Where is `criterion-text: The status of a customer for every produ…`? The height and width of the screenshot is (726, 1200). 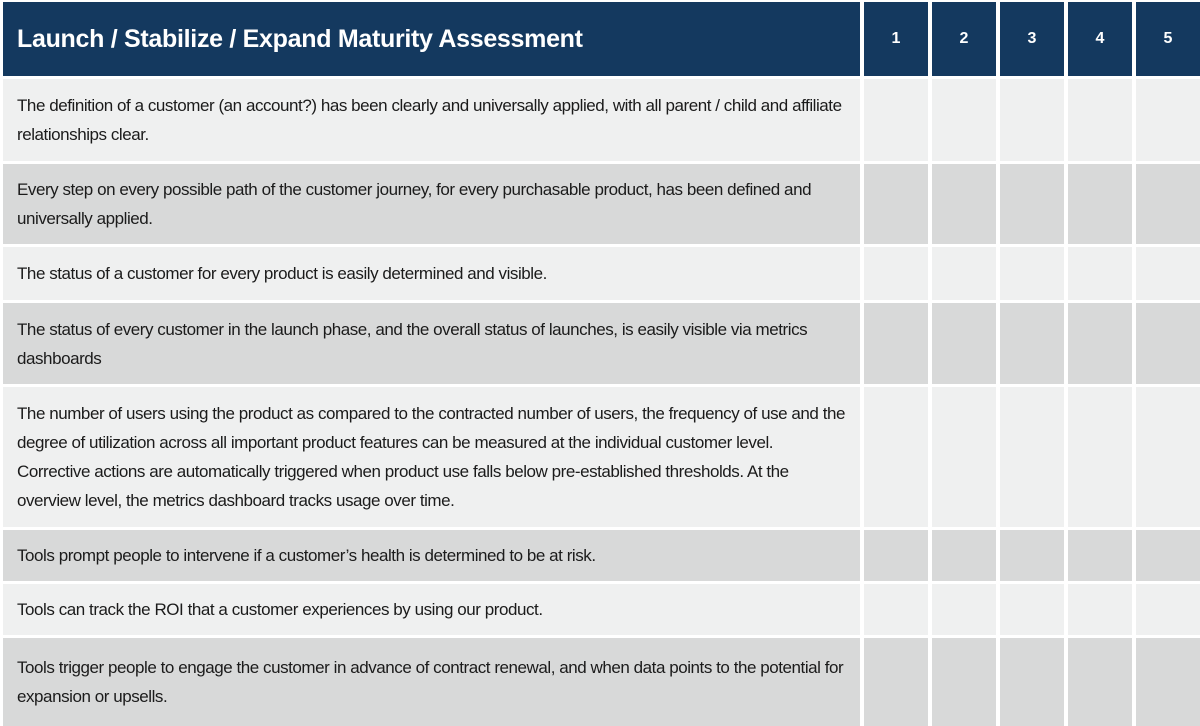 criterion-text: The status of a customer for every produ… is located at coordinates (431, 273).